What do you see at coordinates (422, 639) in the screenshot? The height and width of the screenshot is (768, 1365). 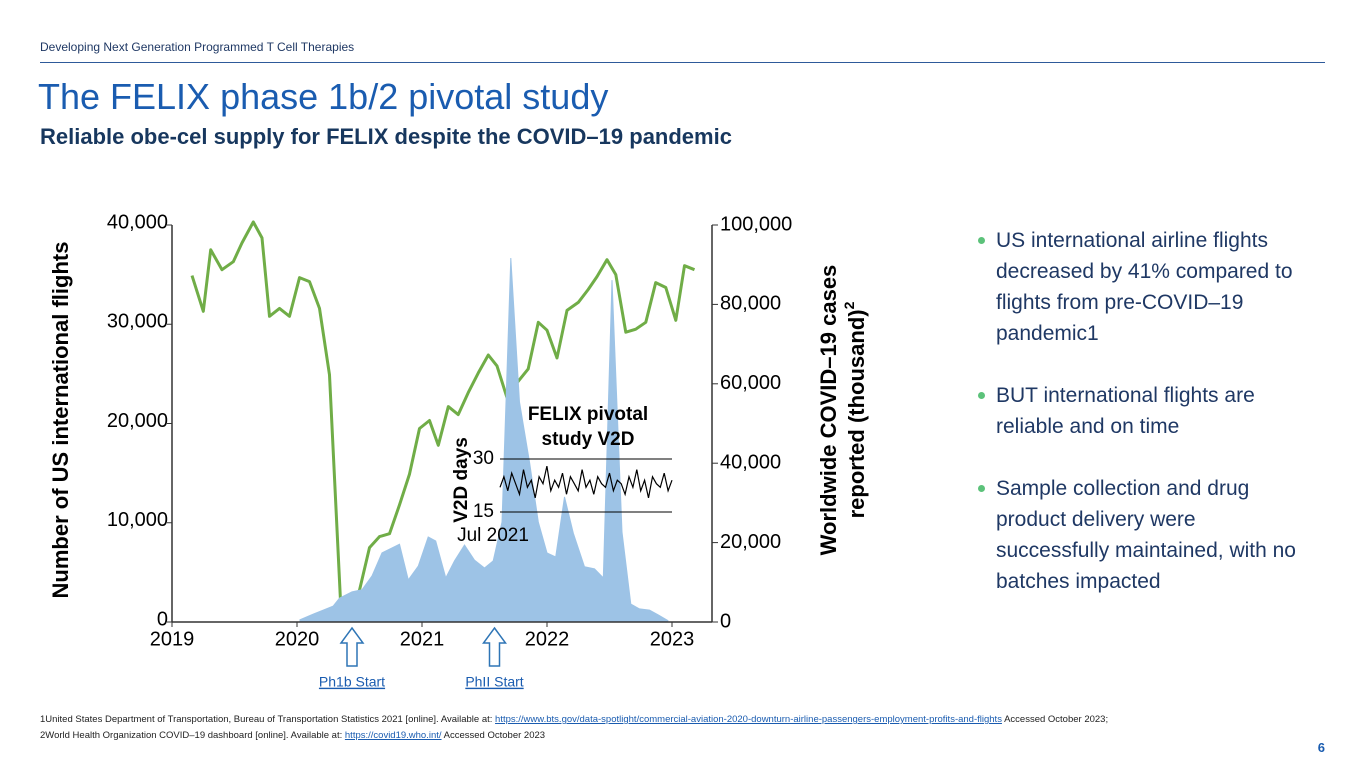 I see `x-tick-label: 2021` at bounding box center [422, 639].